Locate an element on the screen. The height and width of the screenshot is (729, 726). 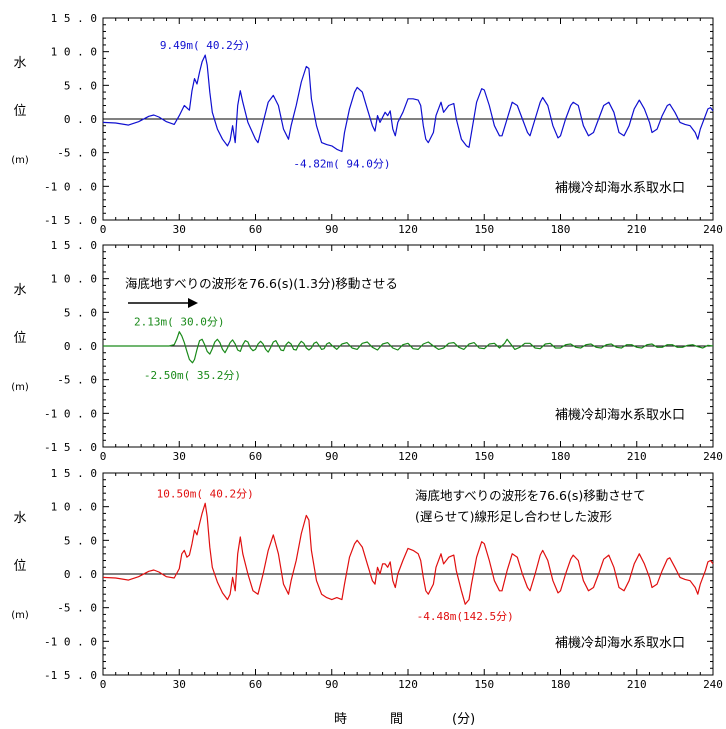
panel-3-ytick-label: 1 0 . 0 is located at coordinates (74, 507).